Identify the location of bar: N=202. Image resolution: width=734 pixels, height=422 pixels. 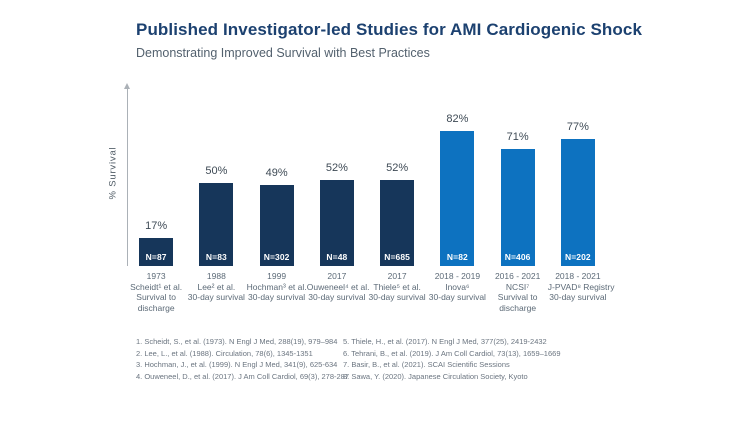
(577, 202).